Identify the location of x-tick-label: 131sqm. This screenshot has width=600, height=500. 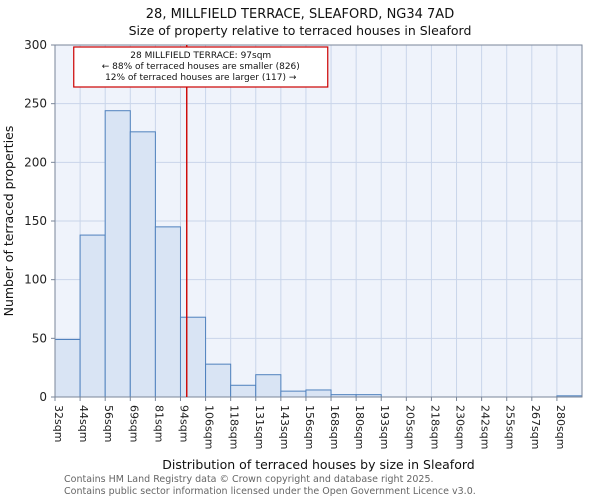
(259, 427).